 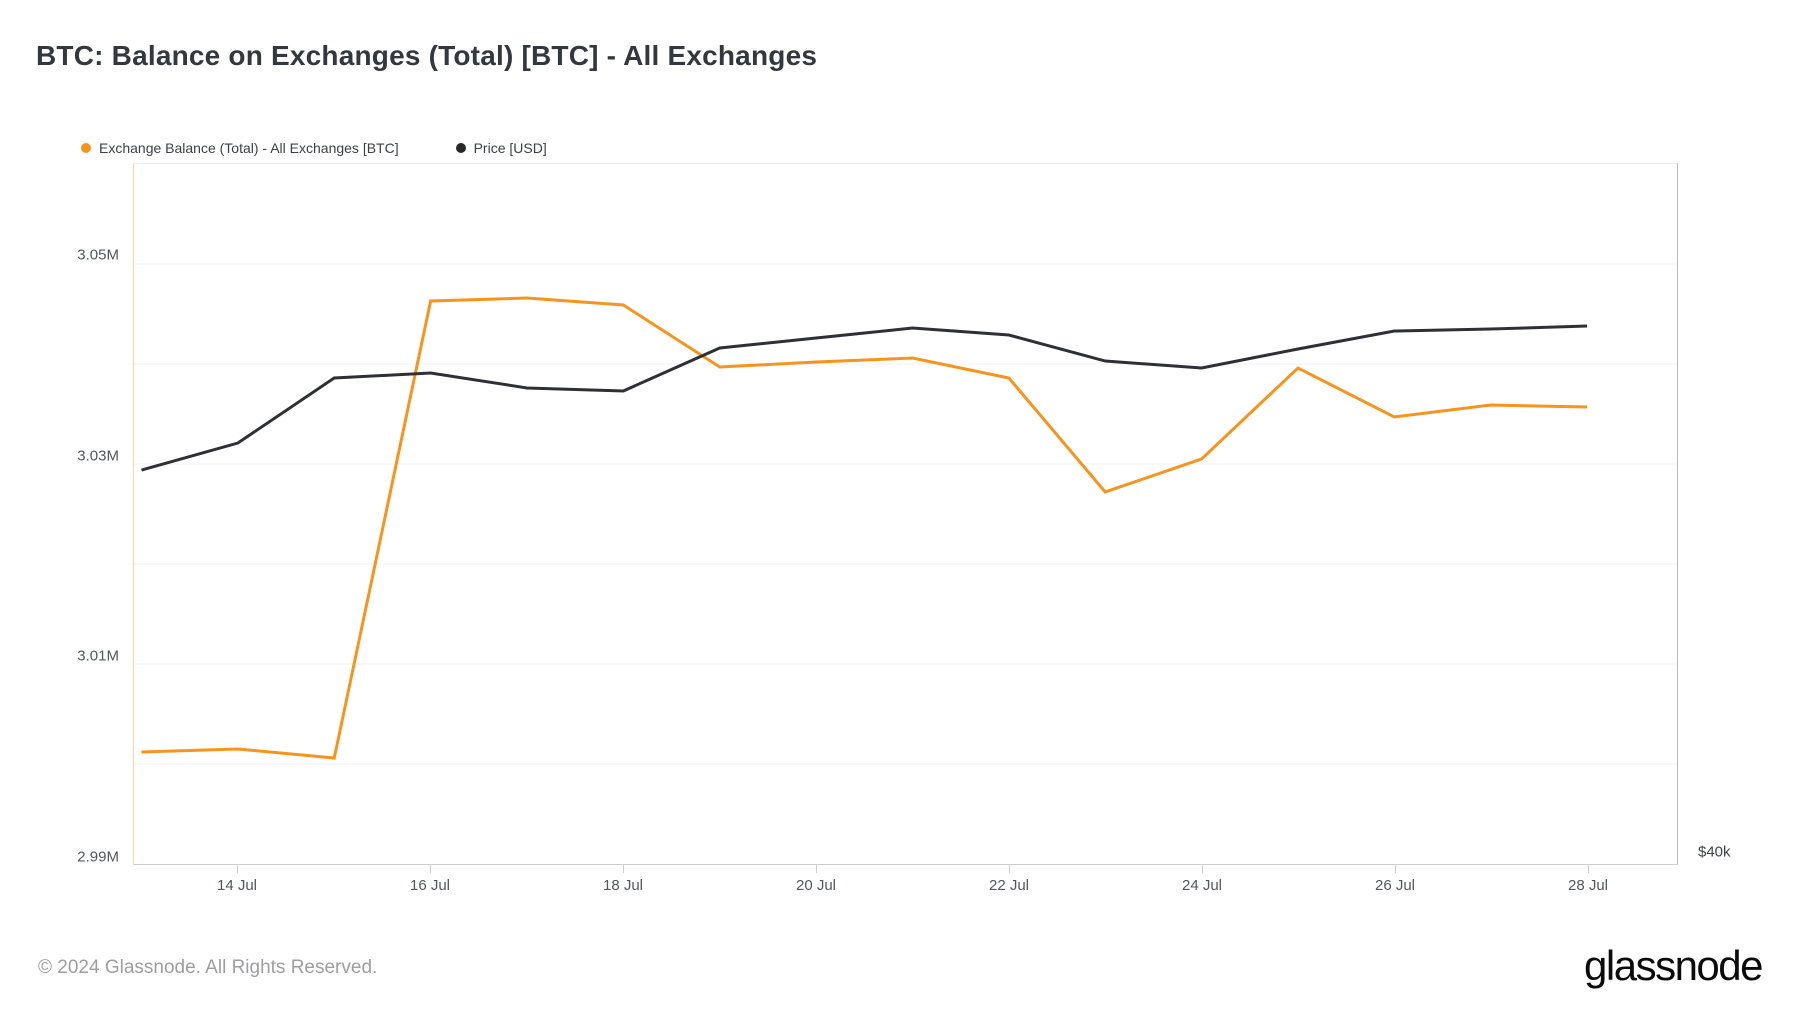 What do you see at coordinates (98, 656) in the screenshot?
I see `y-axis-label: 3.01M` at bounding box center [98, 656].